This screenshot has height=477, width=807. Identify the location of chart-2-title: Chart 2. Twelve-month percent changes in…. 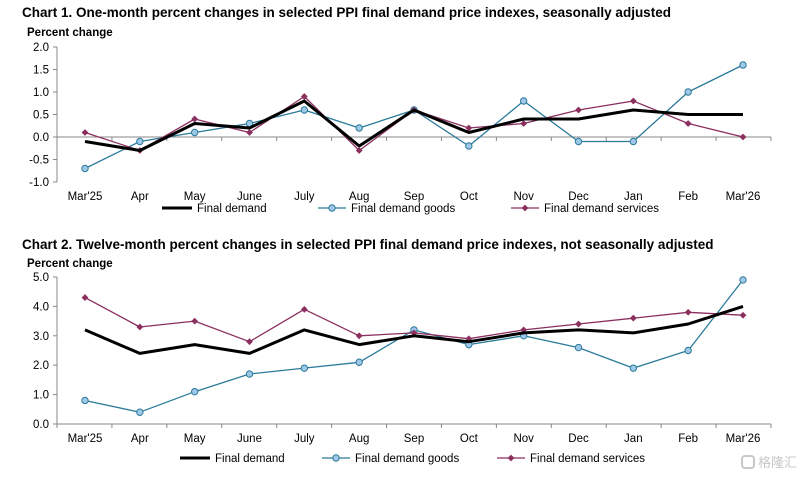
(368, 244).